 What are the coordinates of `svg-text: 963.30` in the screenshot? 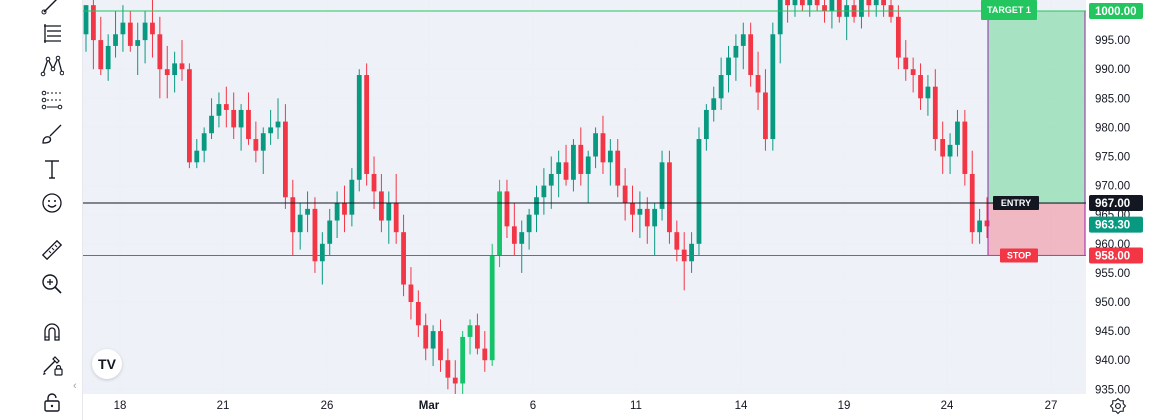 It's located at (1112, 226).